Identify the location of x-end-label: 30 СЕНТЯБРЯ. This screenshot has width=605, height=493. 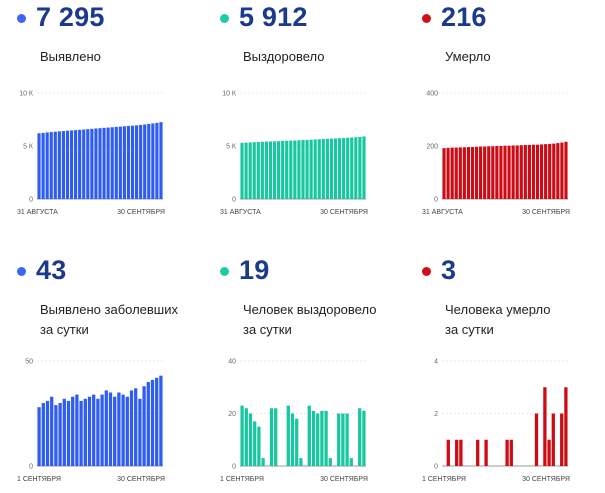
(344, 212).